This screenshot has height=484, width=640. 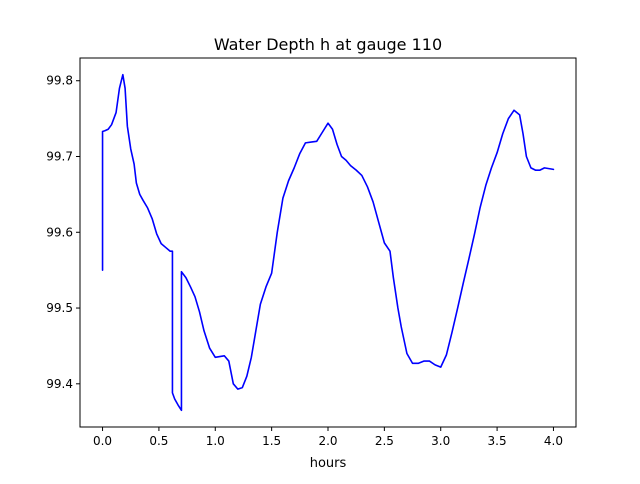 I want to click on y-tick-label: 99.8, so click(x=59, y=81).